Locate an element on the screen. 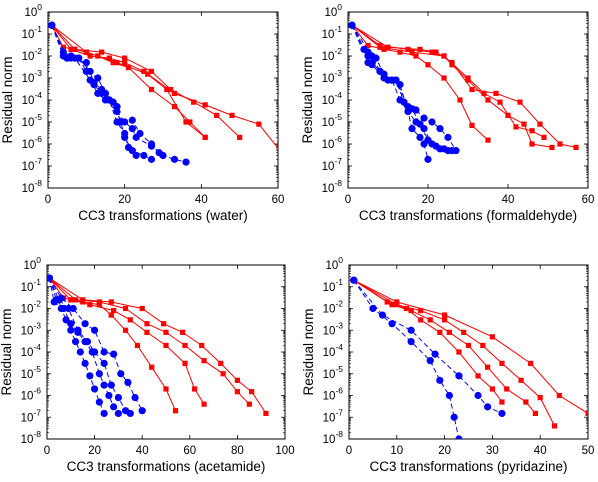 The image size is (598, 482). y-tick-label: 10⁻⁵ is located at coordinates (332, 120).